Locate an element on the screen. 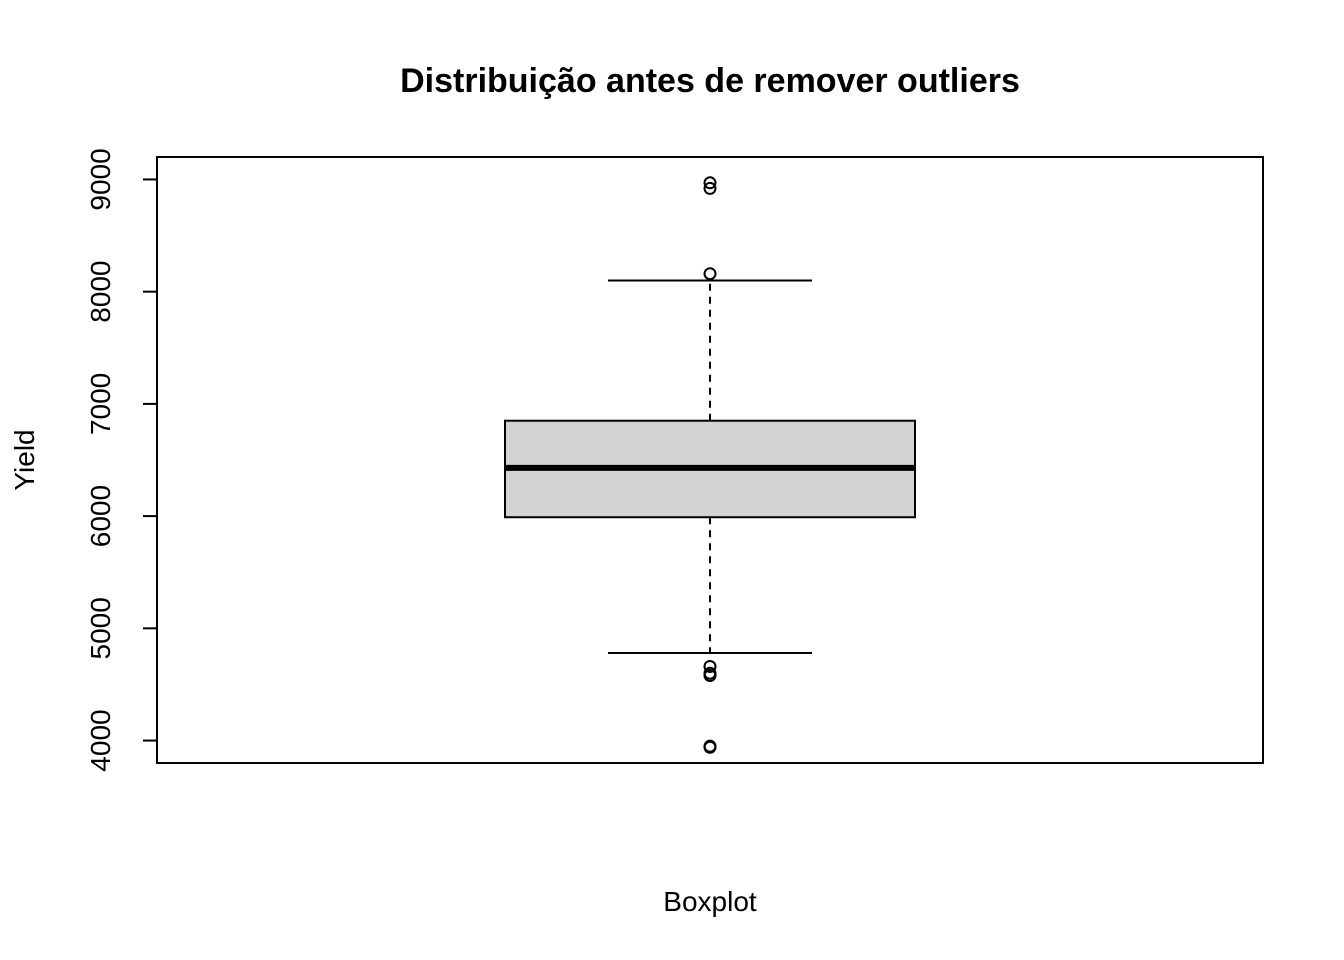 Image resolution: width=1344 pixels, height=960 pixels. outlier-group is located at coordinates (710, 465).